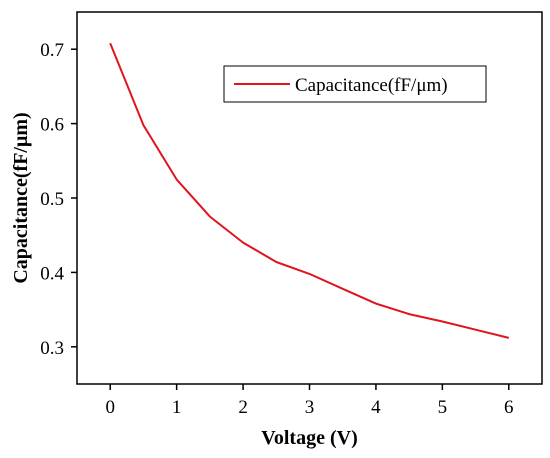  What do you see at coordinates (110, 407) in the screenshot?
I see `x-tick-label: 0` at bounding box center [110, 407].